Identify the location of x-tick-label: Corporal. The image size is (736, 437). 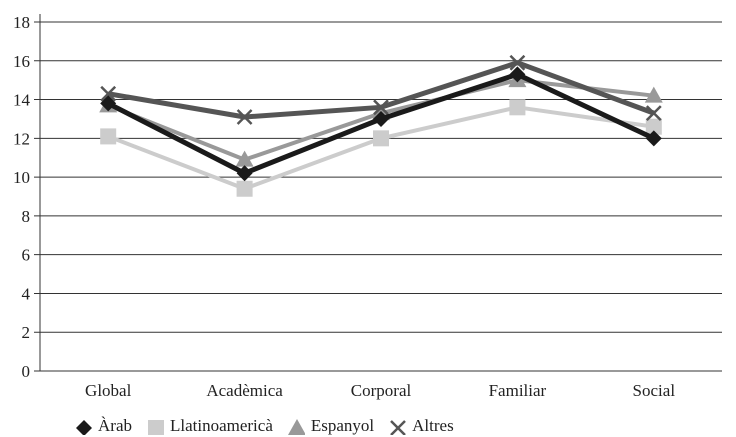
(381, 390).